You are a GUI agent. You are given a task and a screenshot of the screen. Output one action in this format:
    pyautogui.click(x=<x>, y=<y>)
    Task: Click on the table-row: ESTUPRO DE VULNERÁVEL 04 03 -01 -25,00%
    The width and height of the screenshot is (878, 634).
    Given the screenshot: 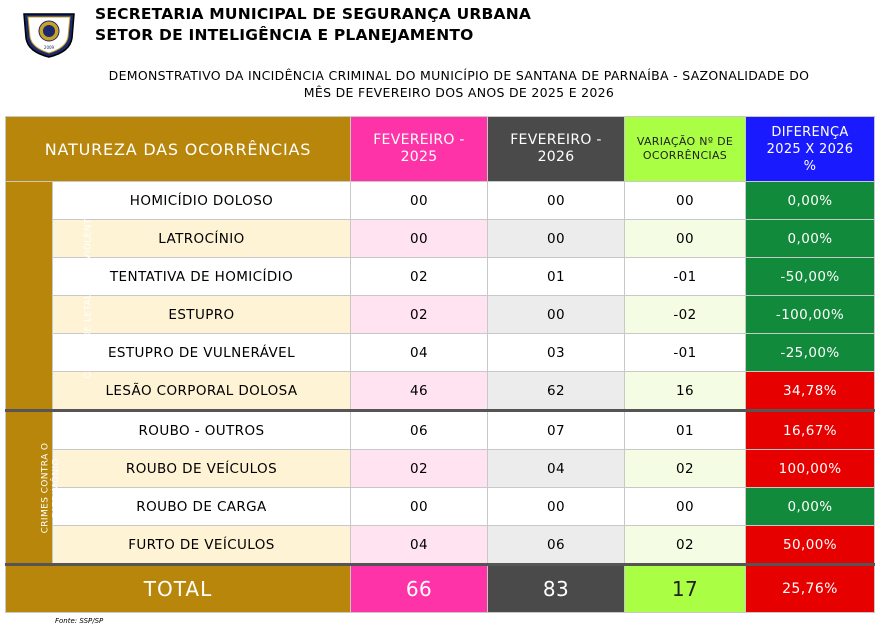 What is the action you would take?
    pyautogui.click(x=440, y=352)
    